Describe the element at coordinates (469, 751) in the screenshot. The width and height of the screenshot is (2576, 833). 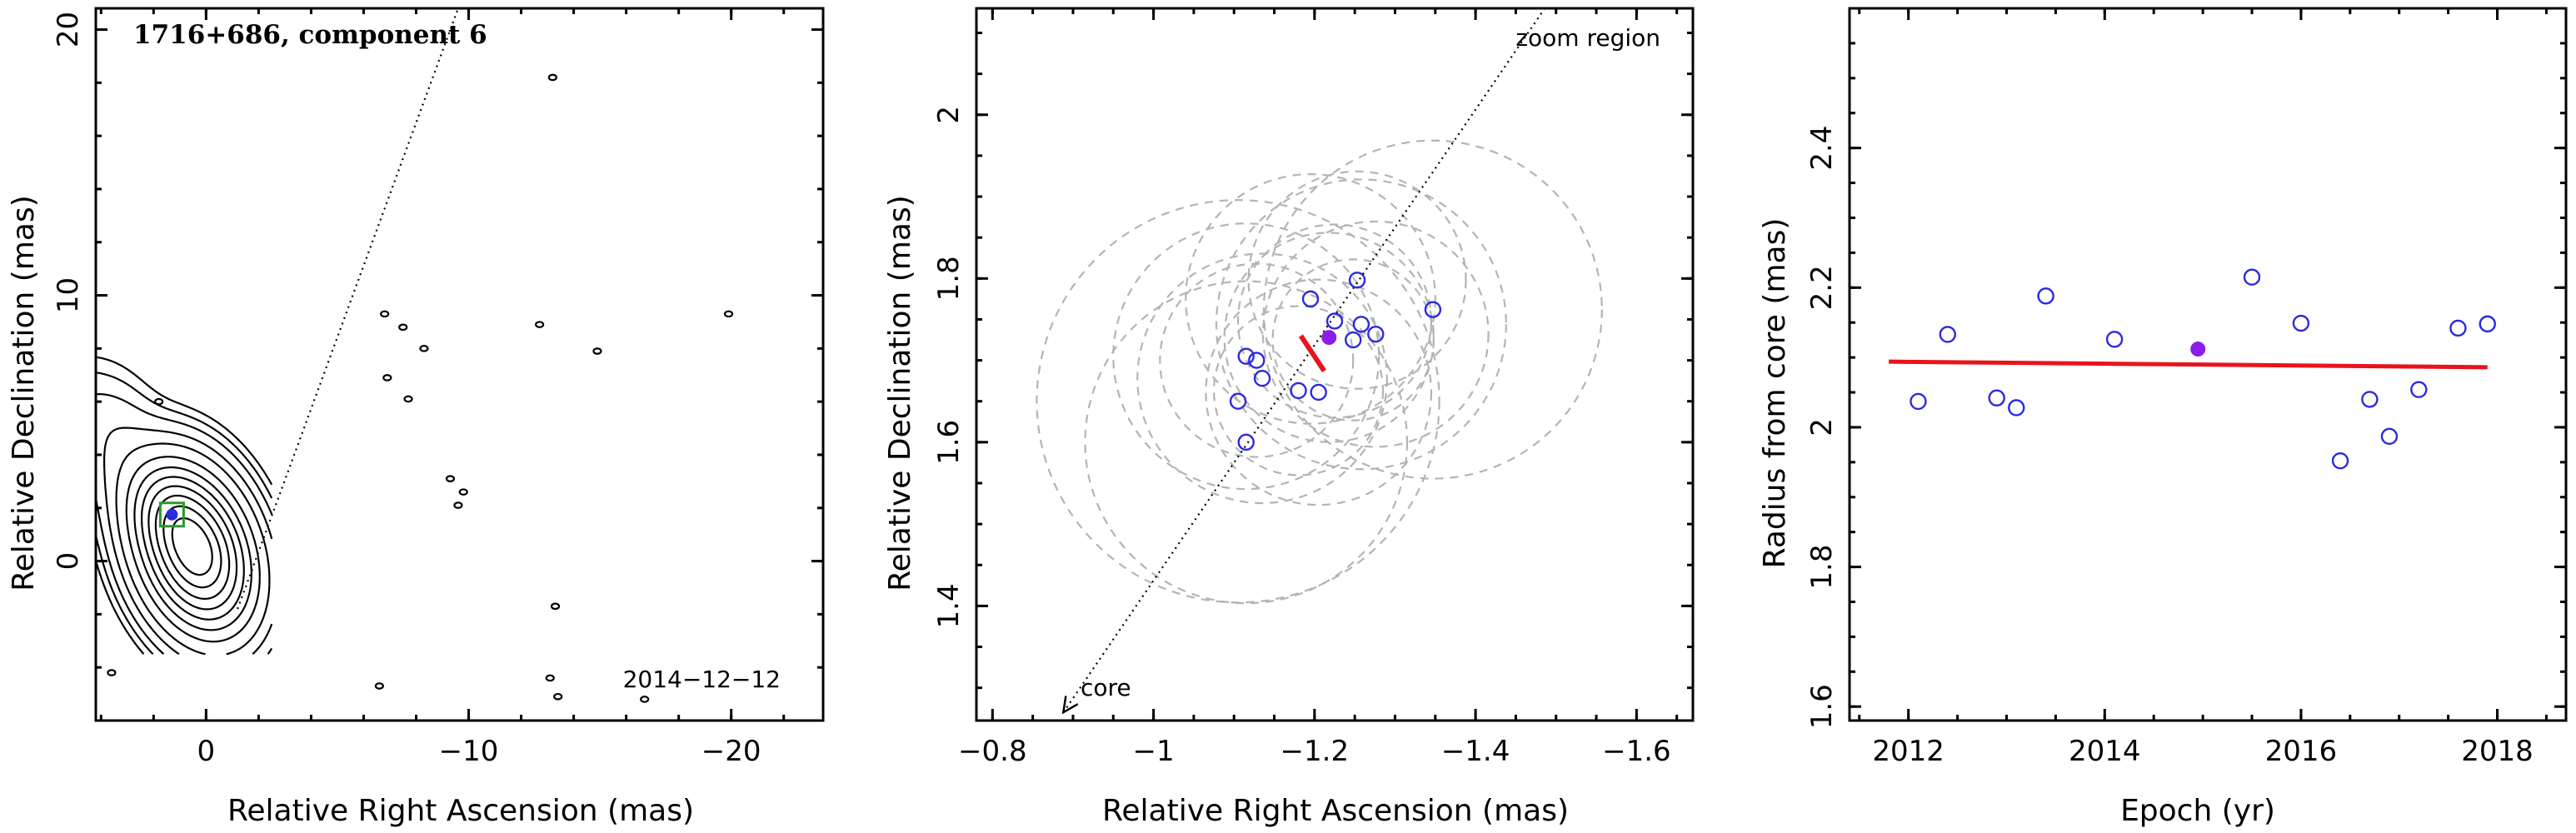
I see `x-tick-label: −10` at that location.